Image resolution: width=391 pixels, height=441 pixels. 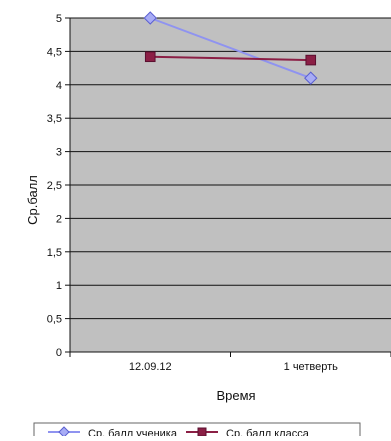 What do you see at coordinates (230, 58) in the screenshot?
I see `series-line-class` at bounding box center [230, 58].